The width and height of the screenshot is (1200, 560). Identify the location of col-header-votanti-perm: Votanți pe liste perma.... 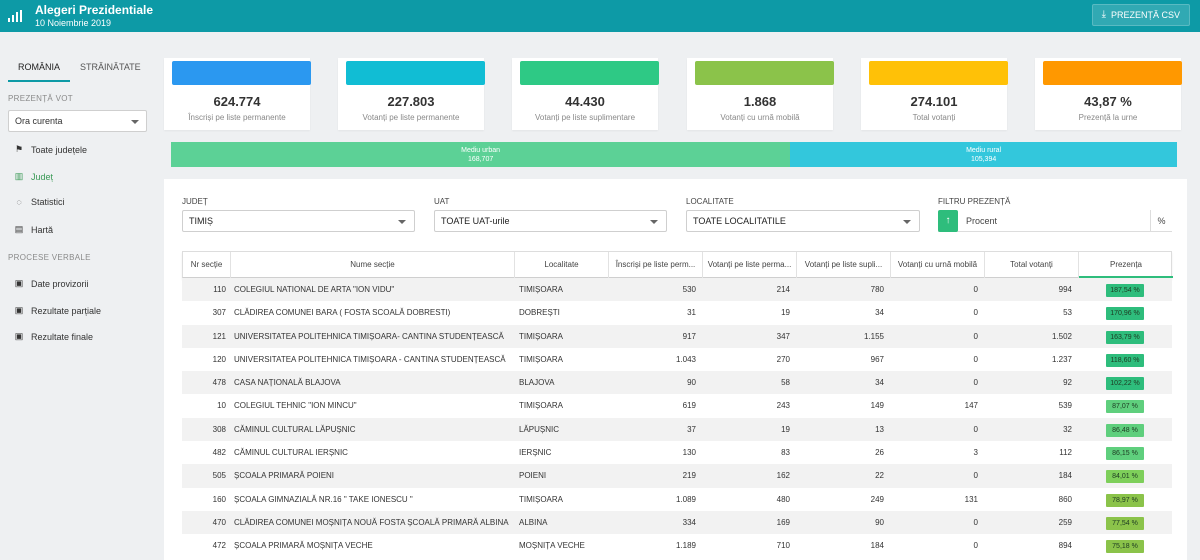
(750, 265).